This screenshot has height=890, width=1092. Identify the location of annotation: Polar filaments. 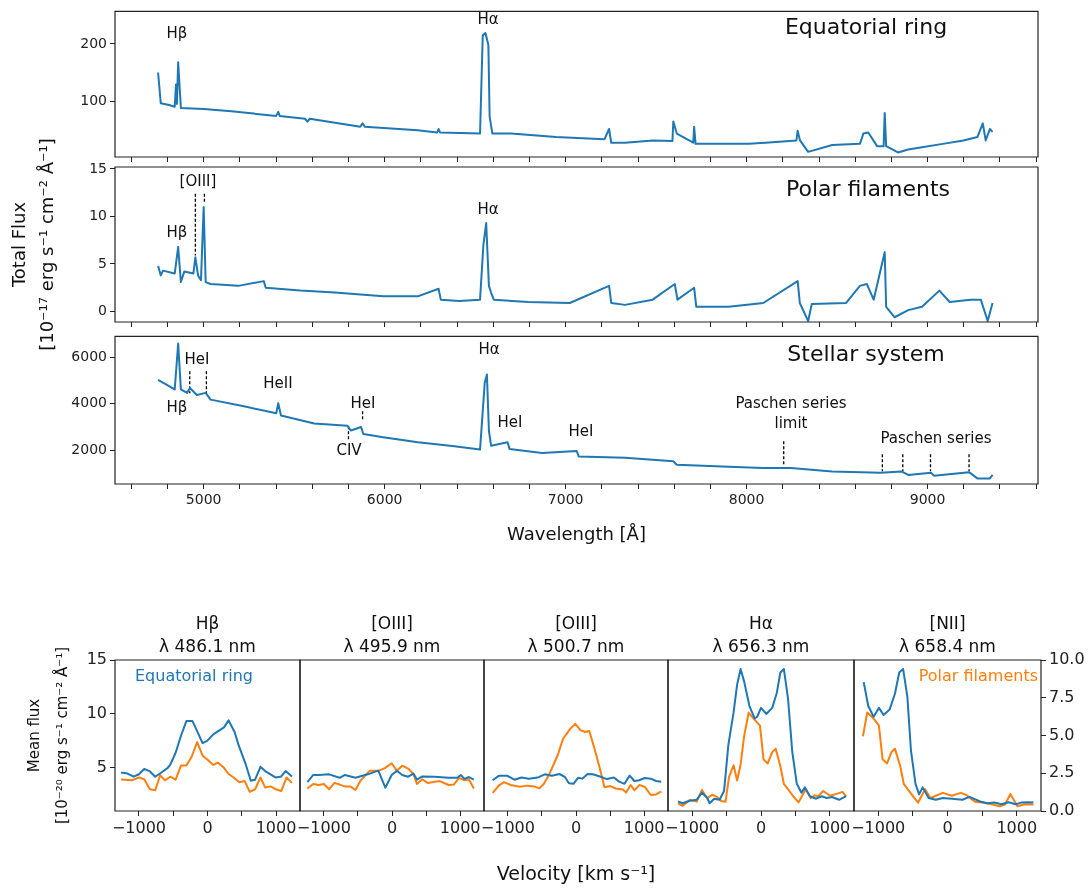
(868, 188).